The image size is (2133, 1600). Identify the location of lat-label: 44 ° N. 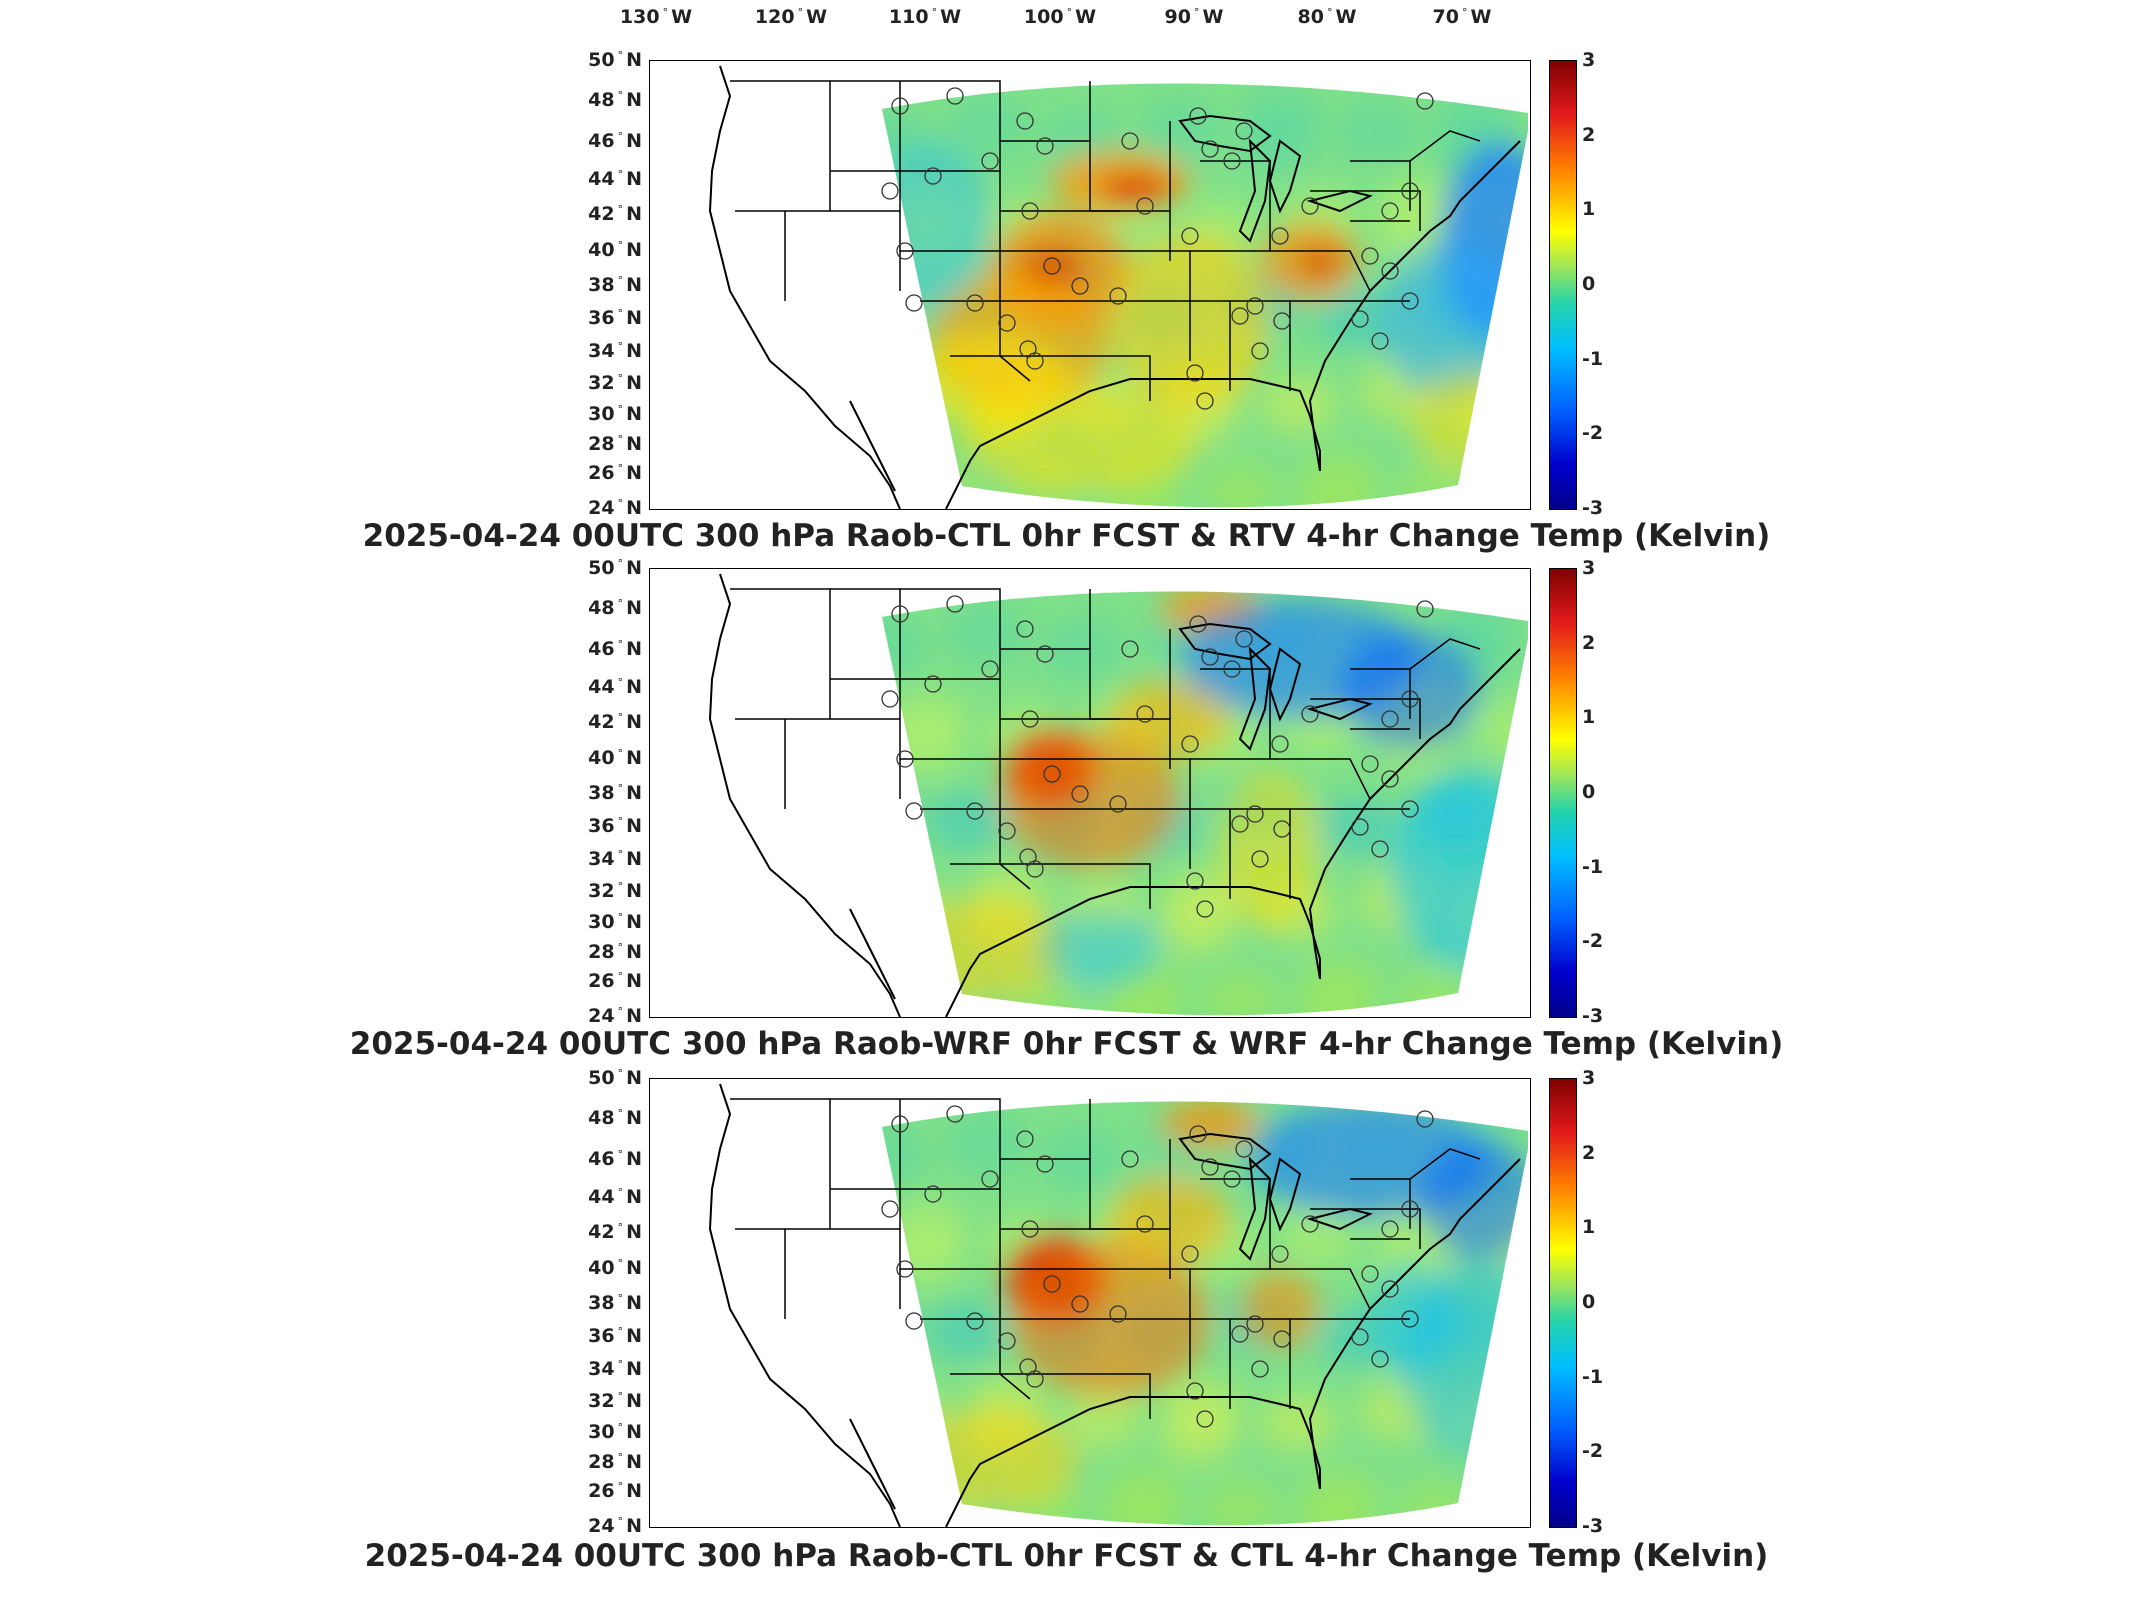
(615, 1197).